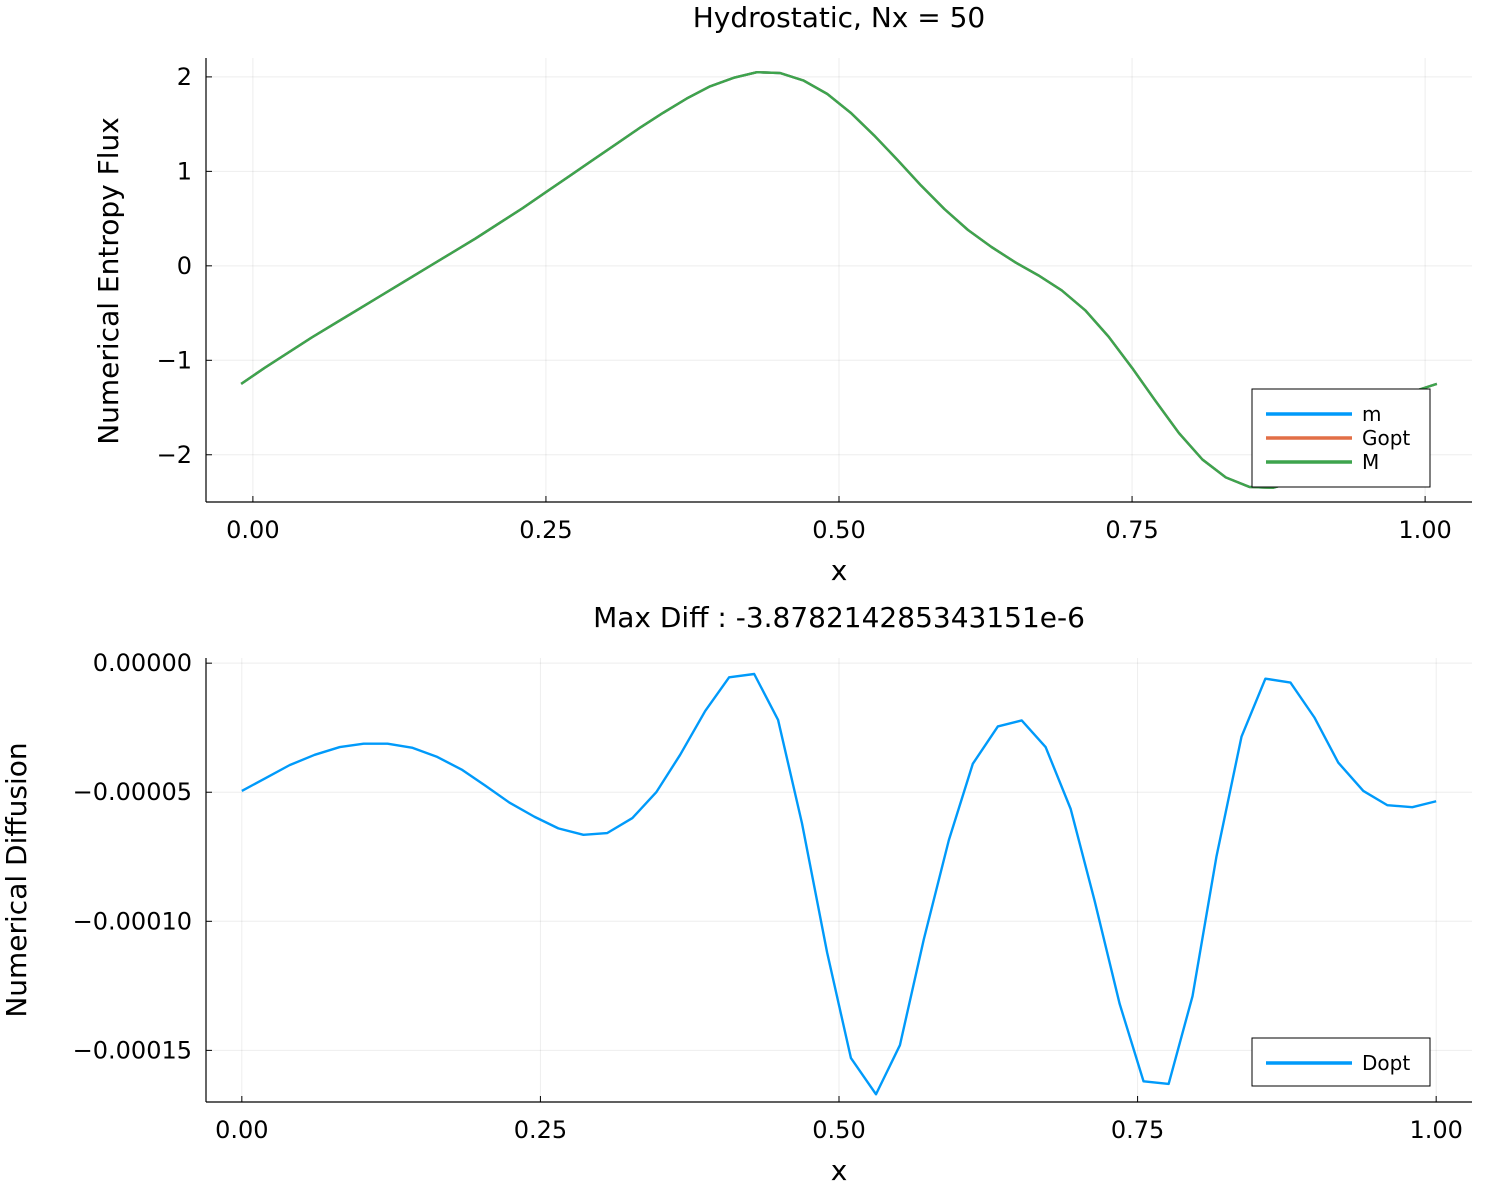 The height and width of the screenshot is (1200, 1500). Describe the element at coordinates (184, 77) in the screenshot. I see `top-y-tick-label: 2` at that location.